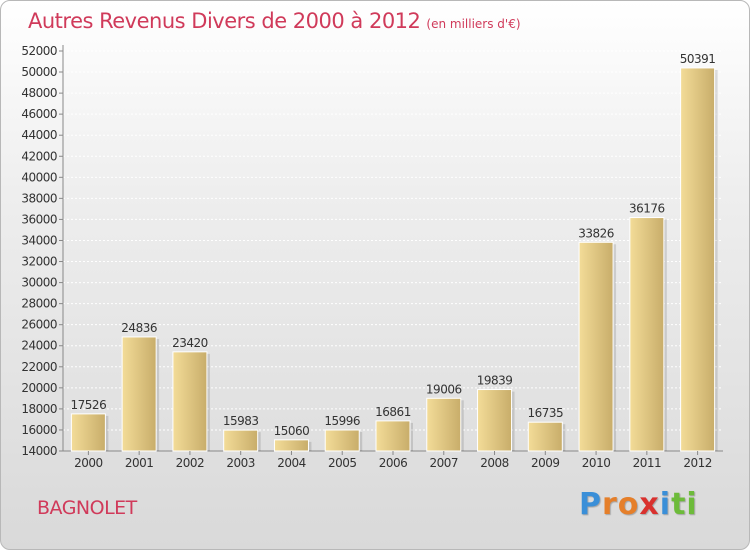  Describe the element at coordinates (393, 412) in the screenshot. I see `data-label: 16861` at that location.